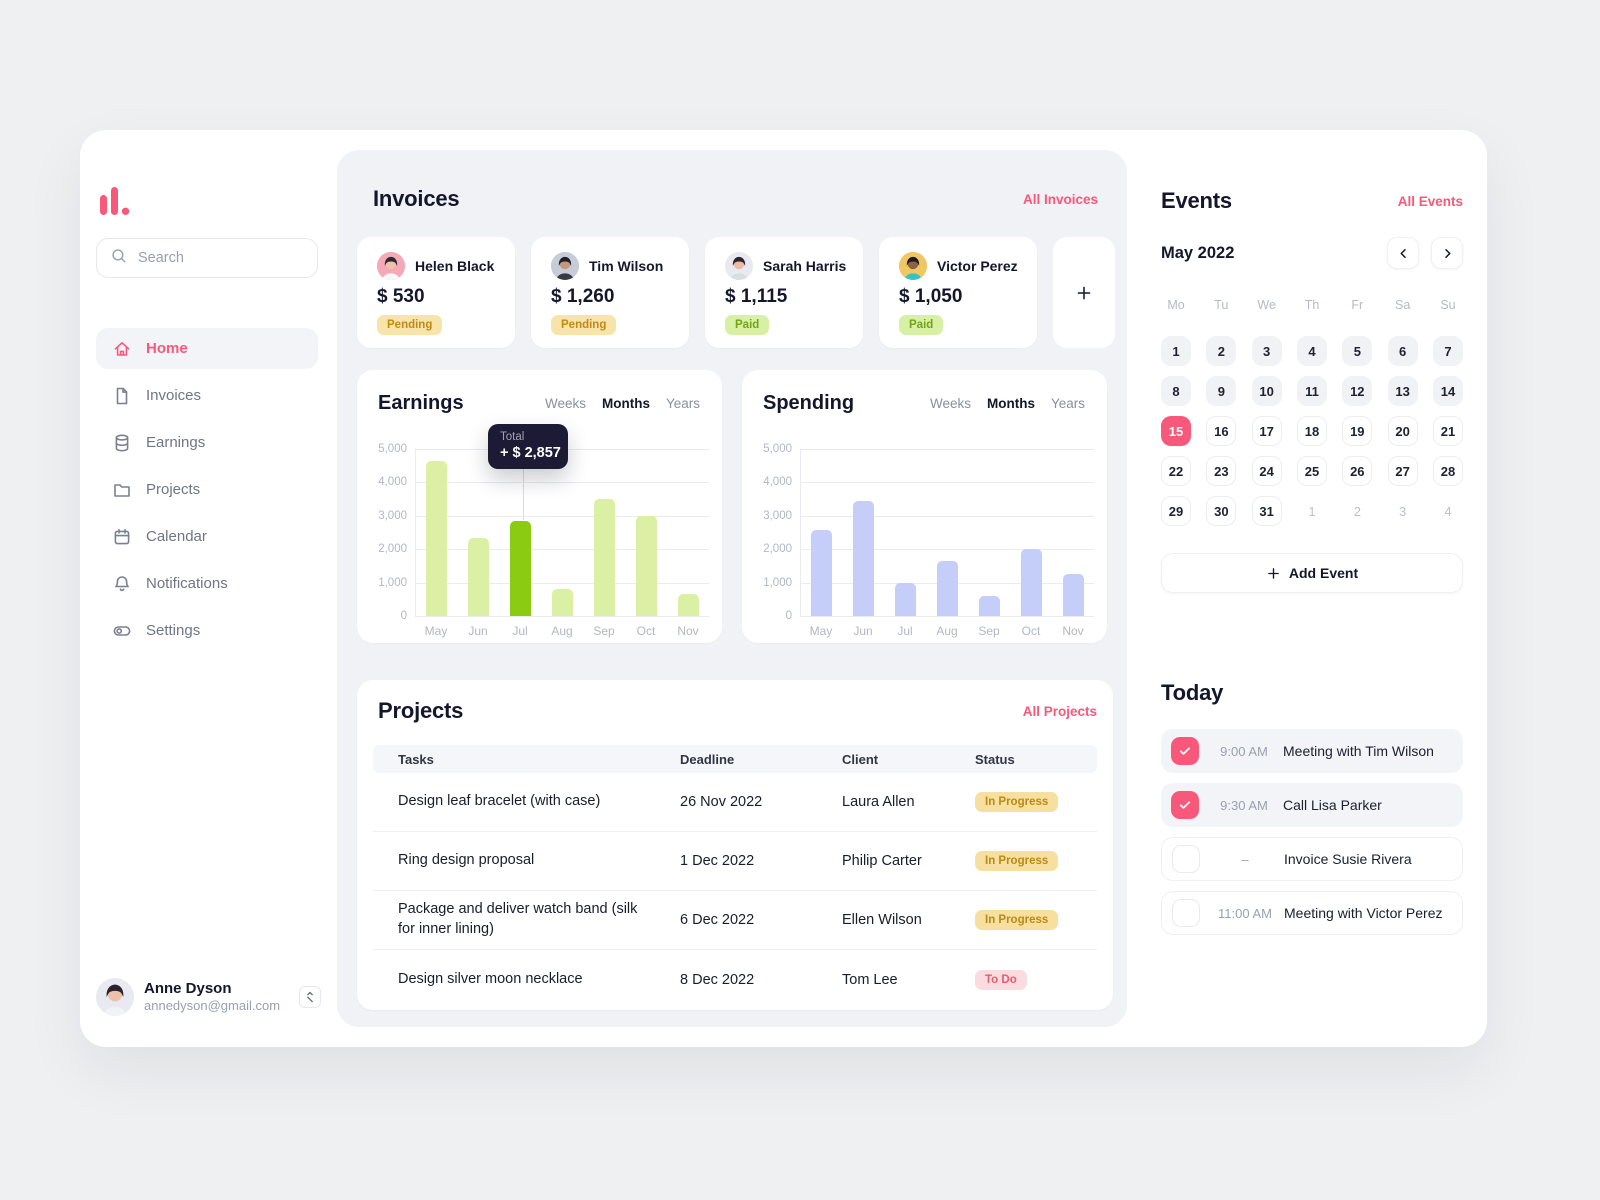 Image resolution: width=1600 pixels, height=1200 pixels. What do you see at coordinates (1430, 201) in the screenshot?
I see `all-events-link: All Events` at bounding box center [1430, 201].